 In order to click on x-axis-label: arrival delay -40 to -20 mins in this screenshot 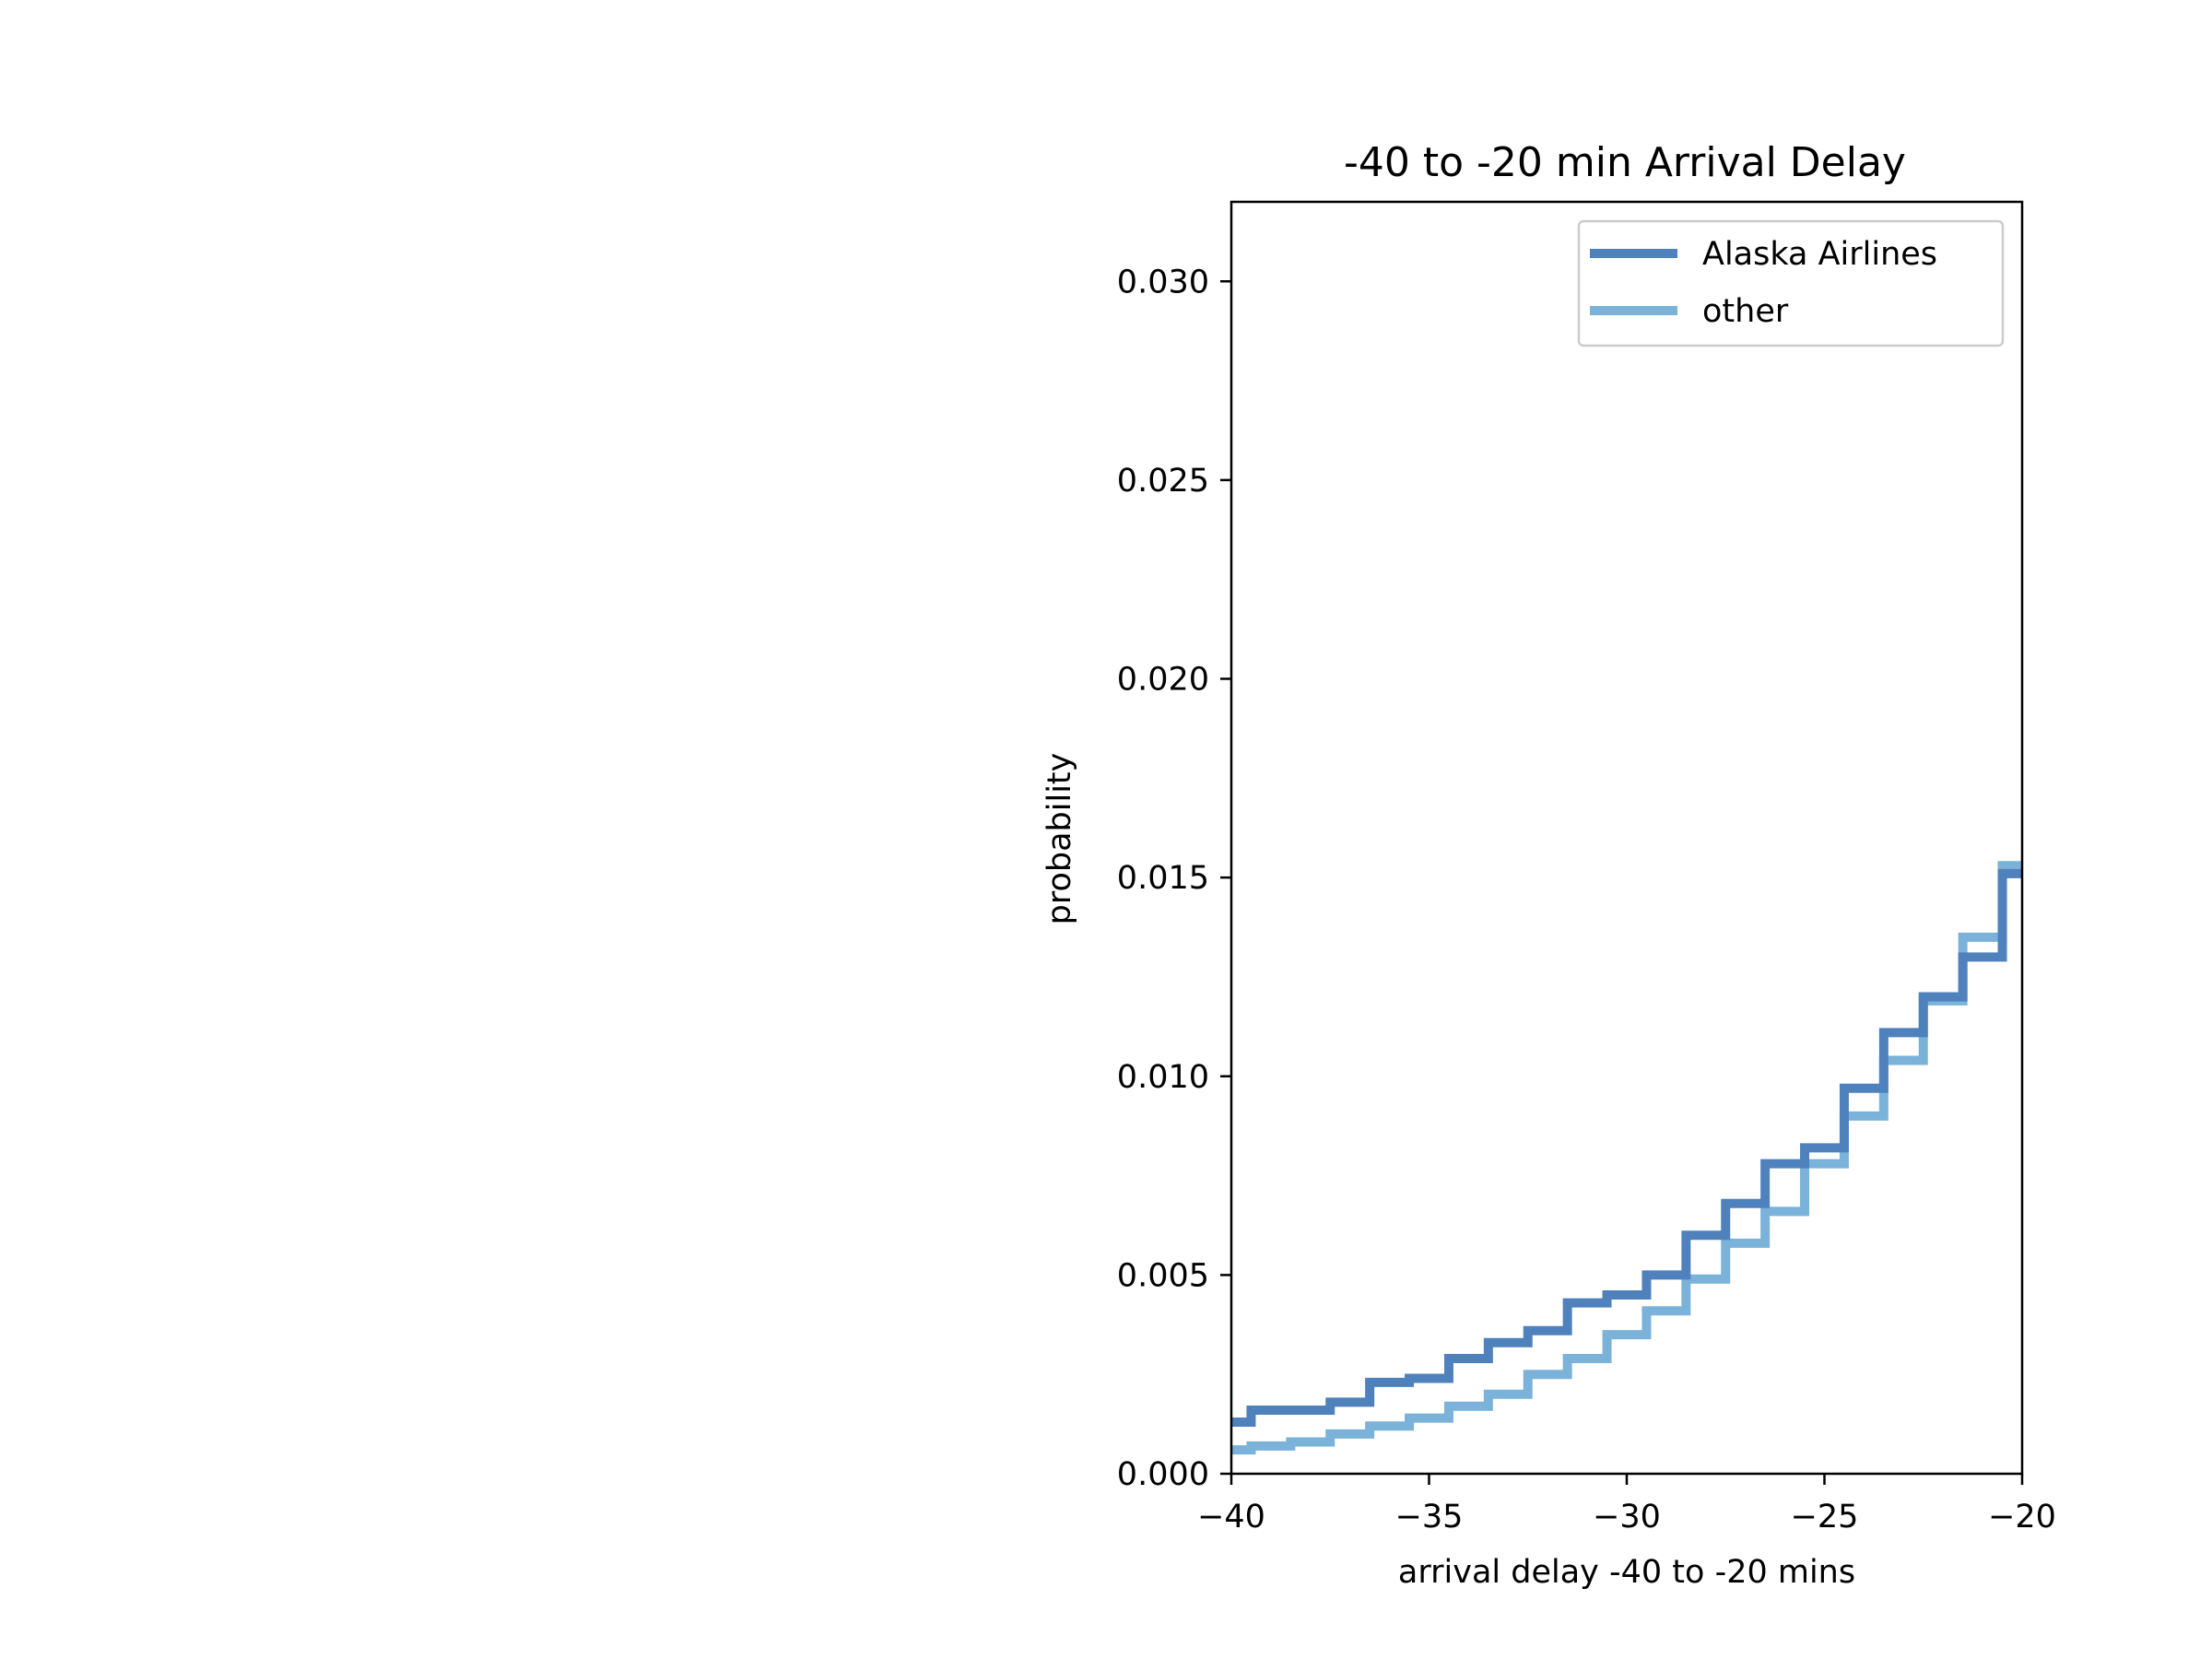, I will do `click(1626, 1572)`.